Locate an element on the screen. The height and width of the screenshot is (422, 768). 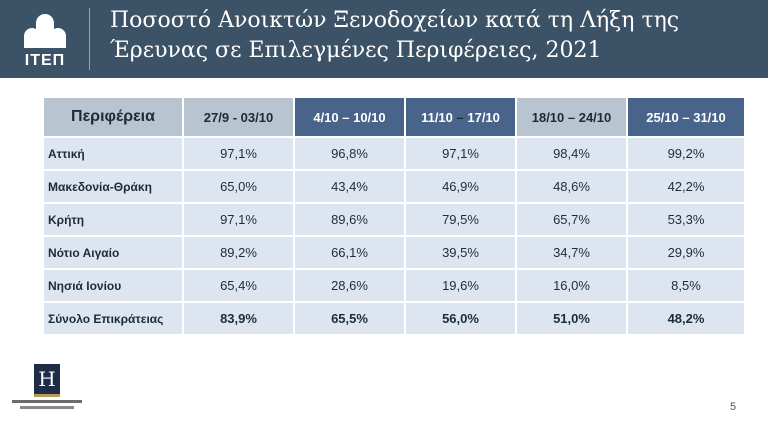
page-number: 5 is located at coordinates (733, 407).